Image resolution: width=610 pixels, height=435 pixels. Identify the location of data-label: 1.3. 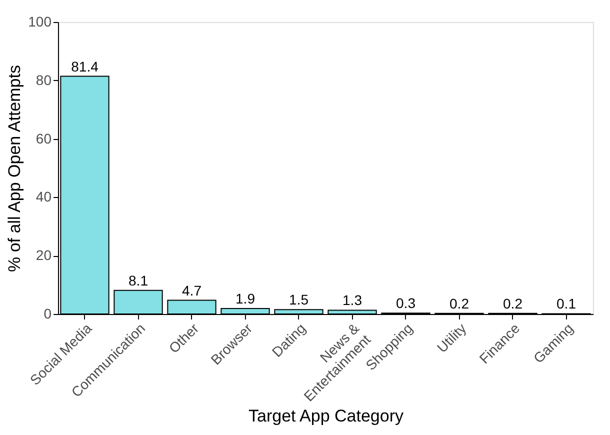
(352, 300).